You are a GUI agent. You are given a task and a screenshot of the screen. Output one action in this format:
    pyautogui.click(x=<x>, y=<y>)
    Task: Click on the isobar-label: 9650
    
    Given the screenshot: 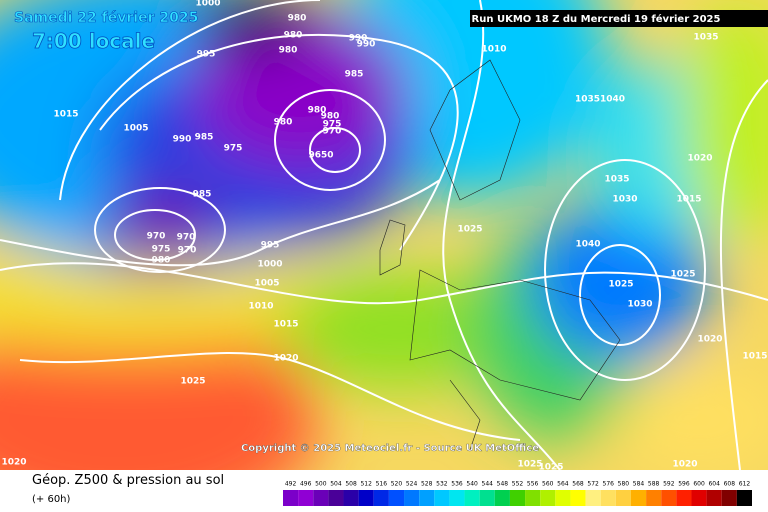 What is the action you would take?
    pyautogui.click(x=320, y=156)
    